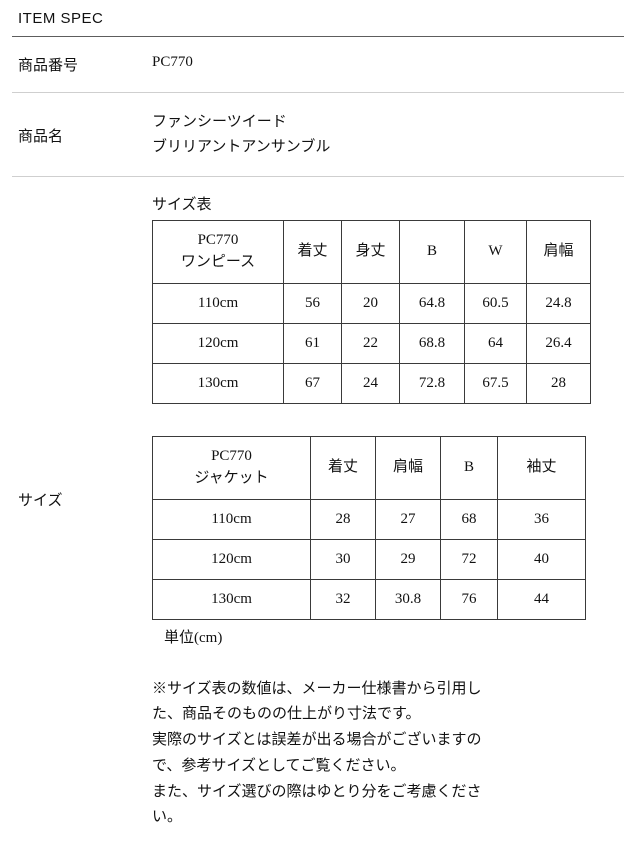  I want to click on note-line: 実際のサイズとは誤差が出る場合がございますの, so click(388, 741).